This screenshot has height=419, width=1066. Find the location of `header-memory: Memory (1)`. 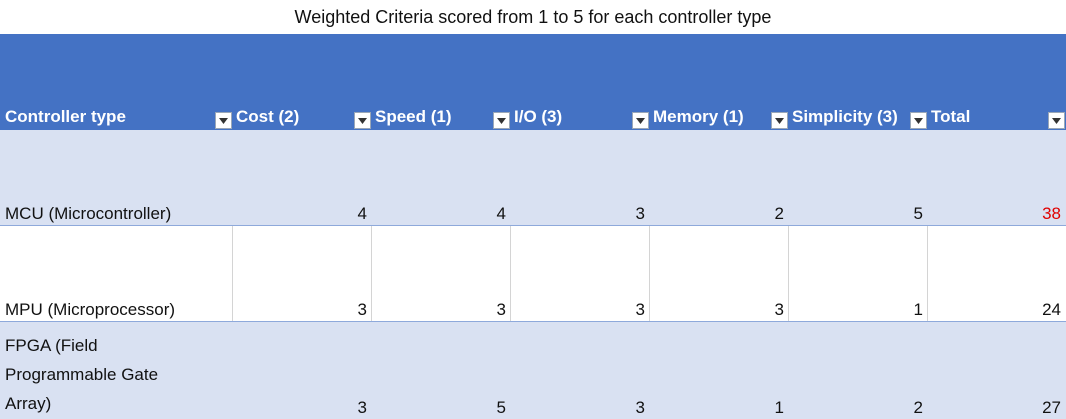

header-memory: Memory (1) is located at coordinates (719, 82).